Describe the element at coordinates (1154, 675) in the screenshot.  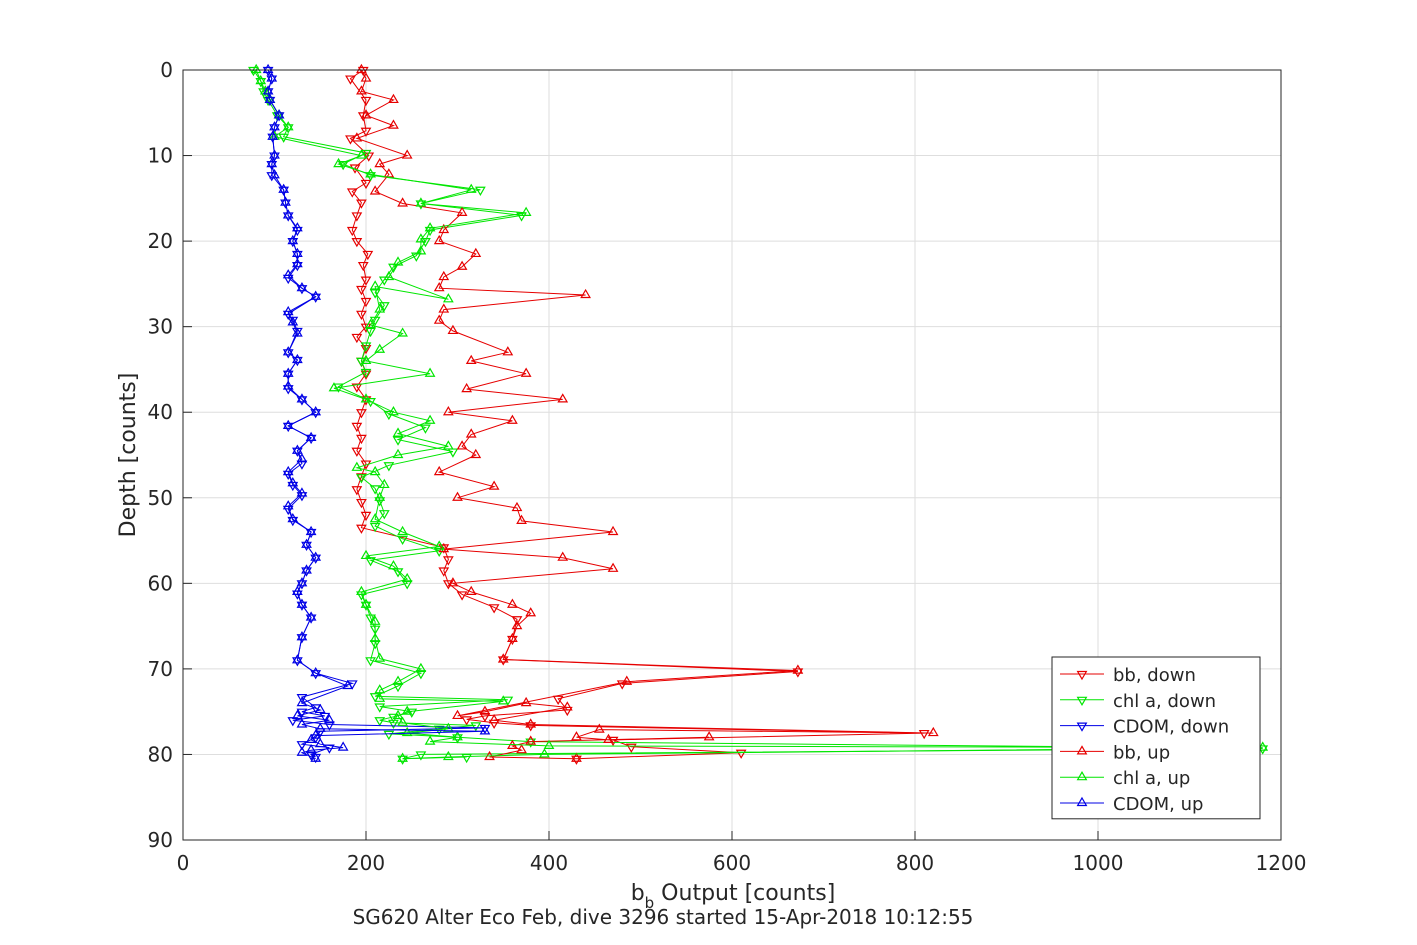
I see `legend-label: bb, down` at that location.